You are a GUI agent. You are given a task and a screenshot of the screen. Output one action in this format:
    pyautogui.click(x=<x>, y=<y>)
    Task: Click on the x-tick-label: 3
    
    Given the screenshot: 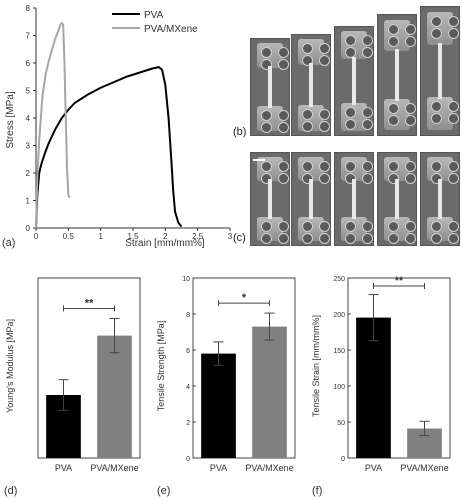 What is the action you would take?
    pyautogui.click(x=230, y=236)
    